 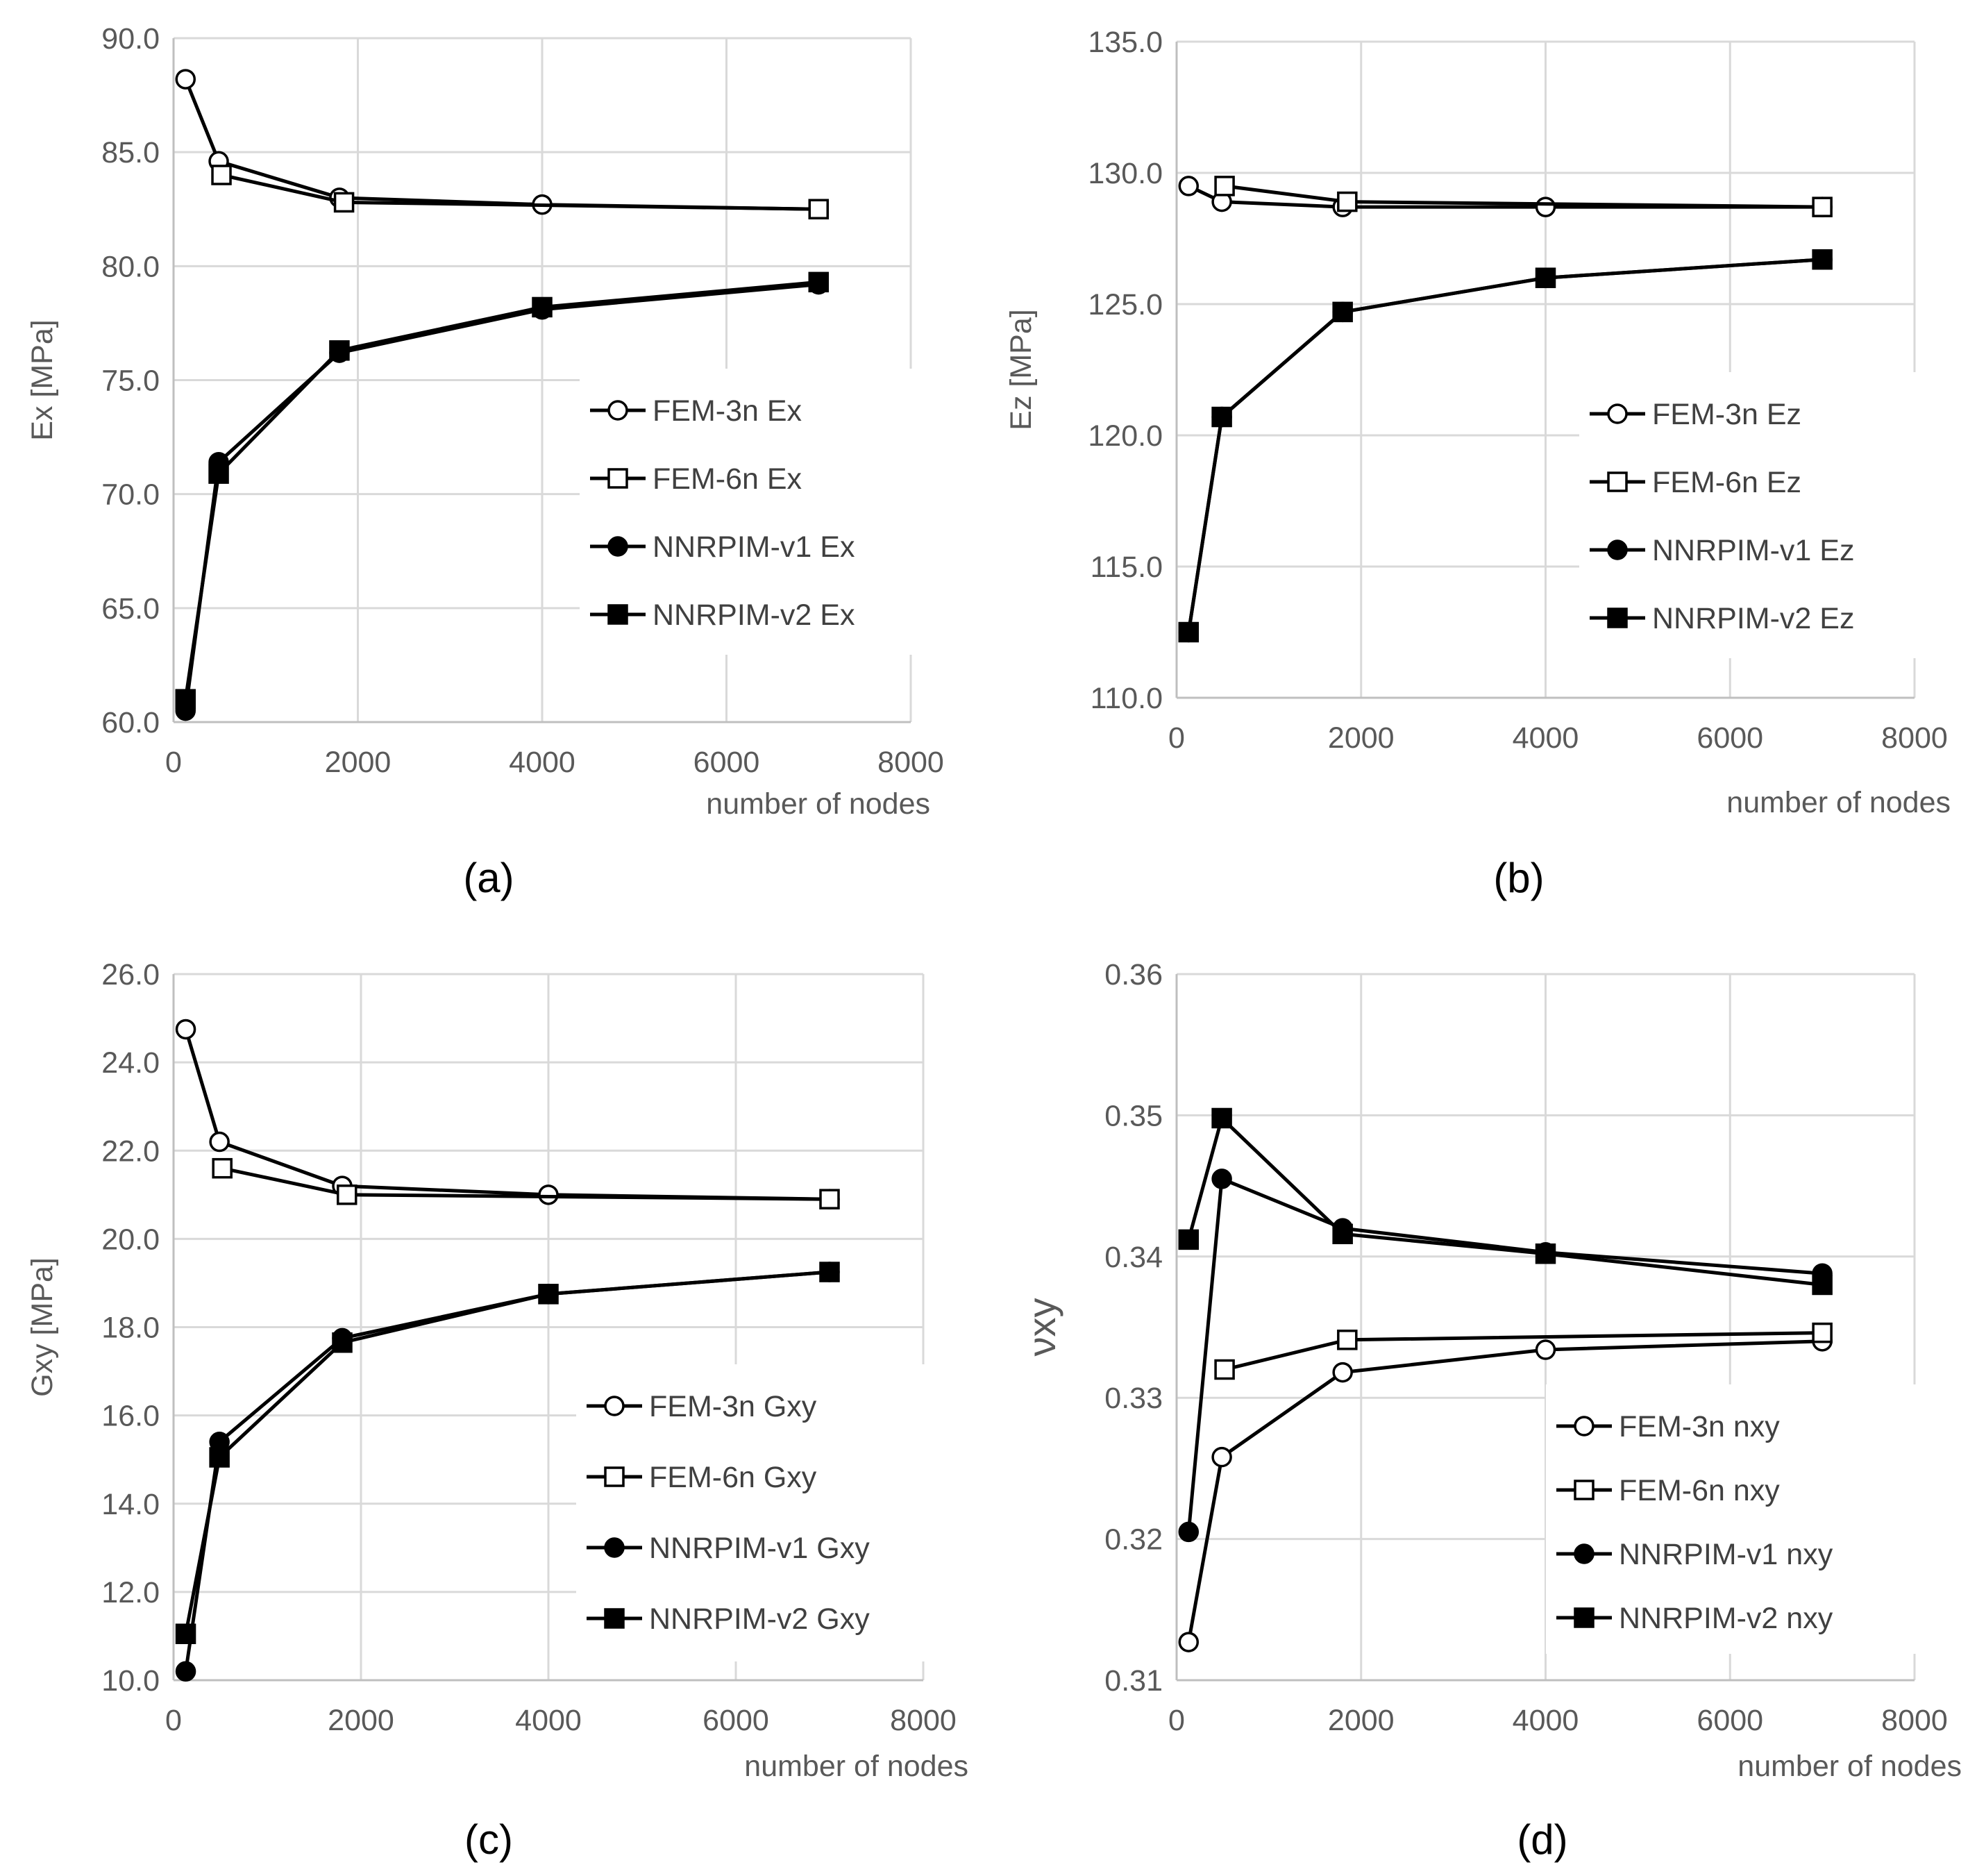 What do you see at coordinates (488, 878) in the screenshot?
I see `panel-label: (a)` at bounding box center [488, 878].